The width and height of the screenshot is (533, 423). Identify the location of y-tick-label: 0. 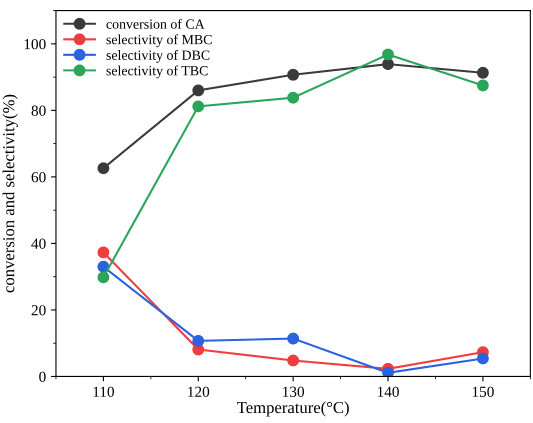
(42, 377).